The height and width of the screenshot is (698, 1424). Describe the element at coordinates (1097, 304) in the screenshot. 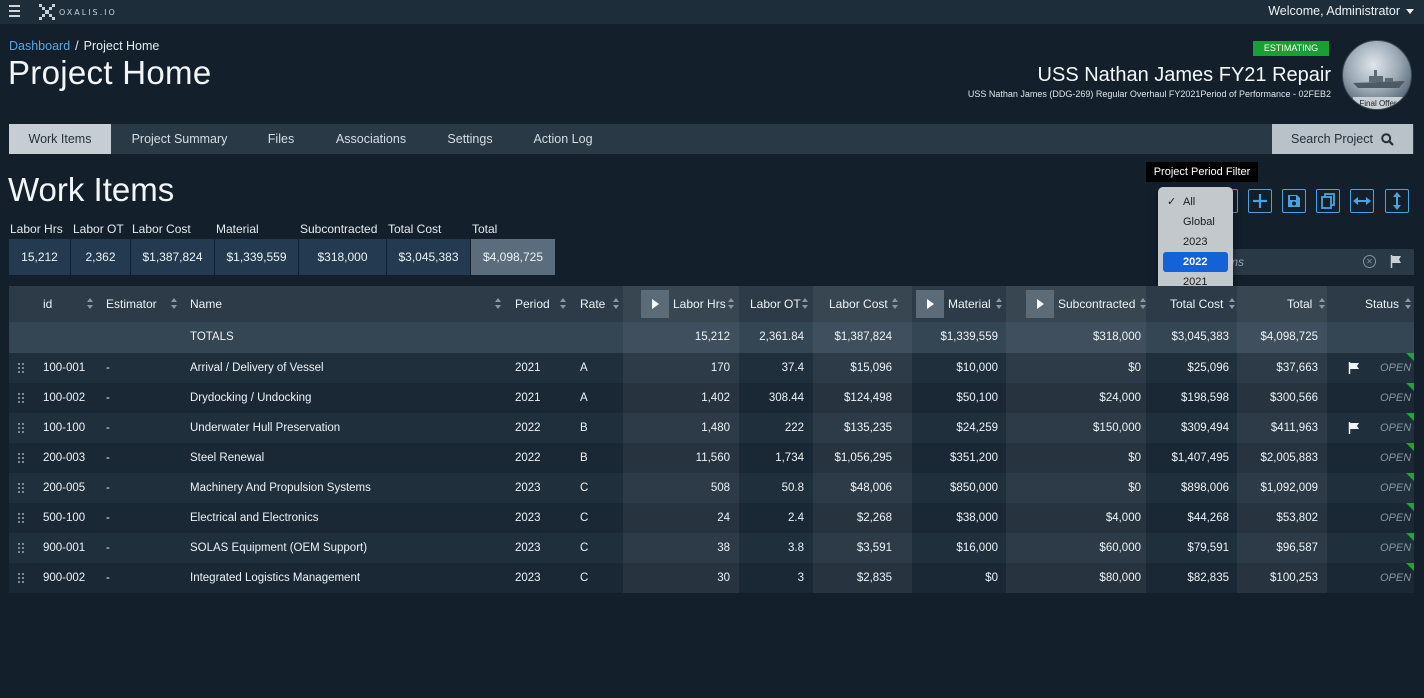

I see `column-header-subcontracted: Subcontracted` at that location.